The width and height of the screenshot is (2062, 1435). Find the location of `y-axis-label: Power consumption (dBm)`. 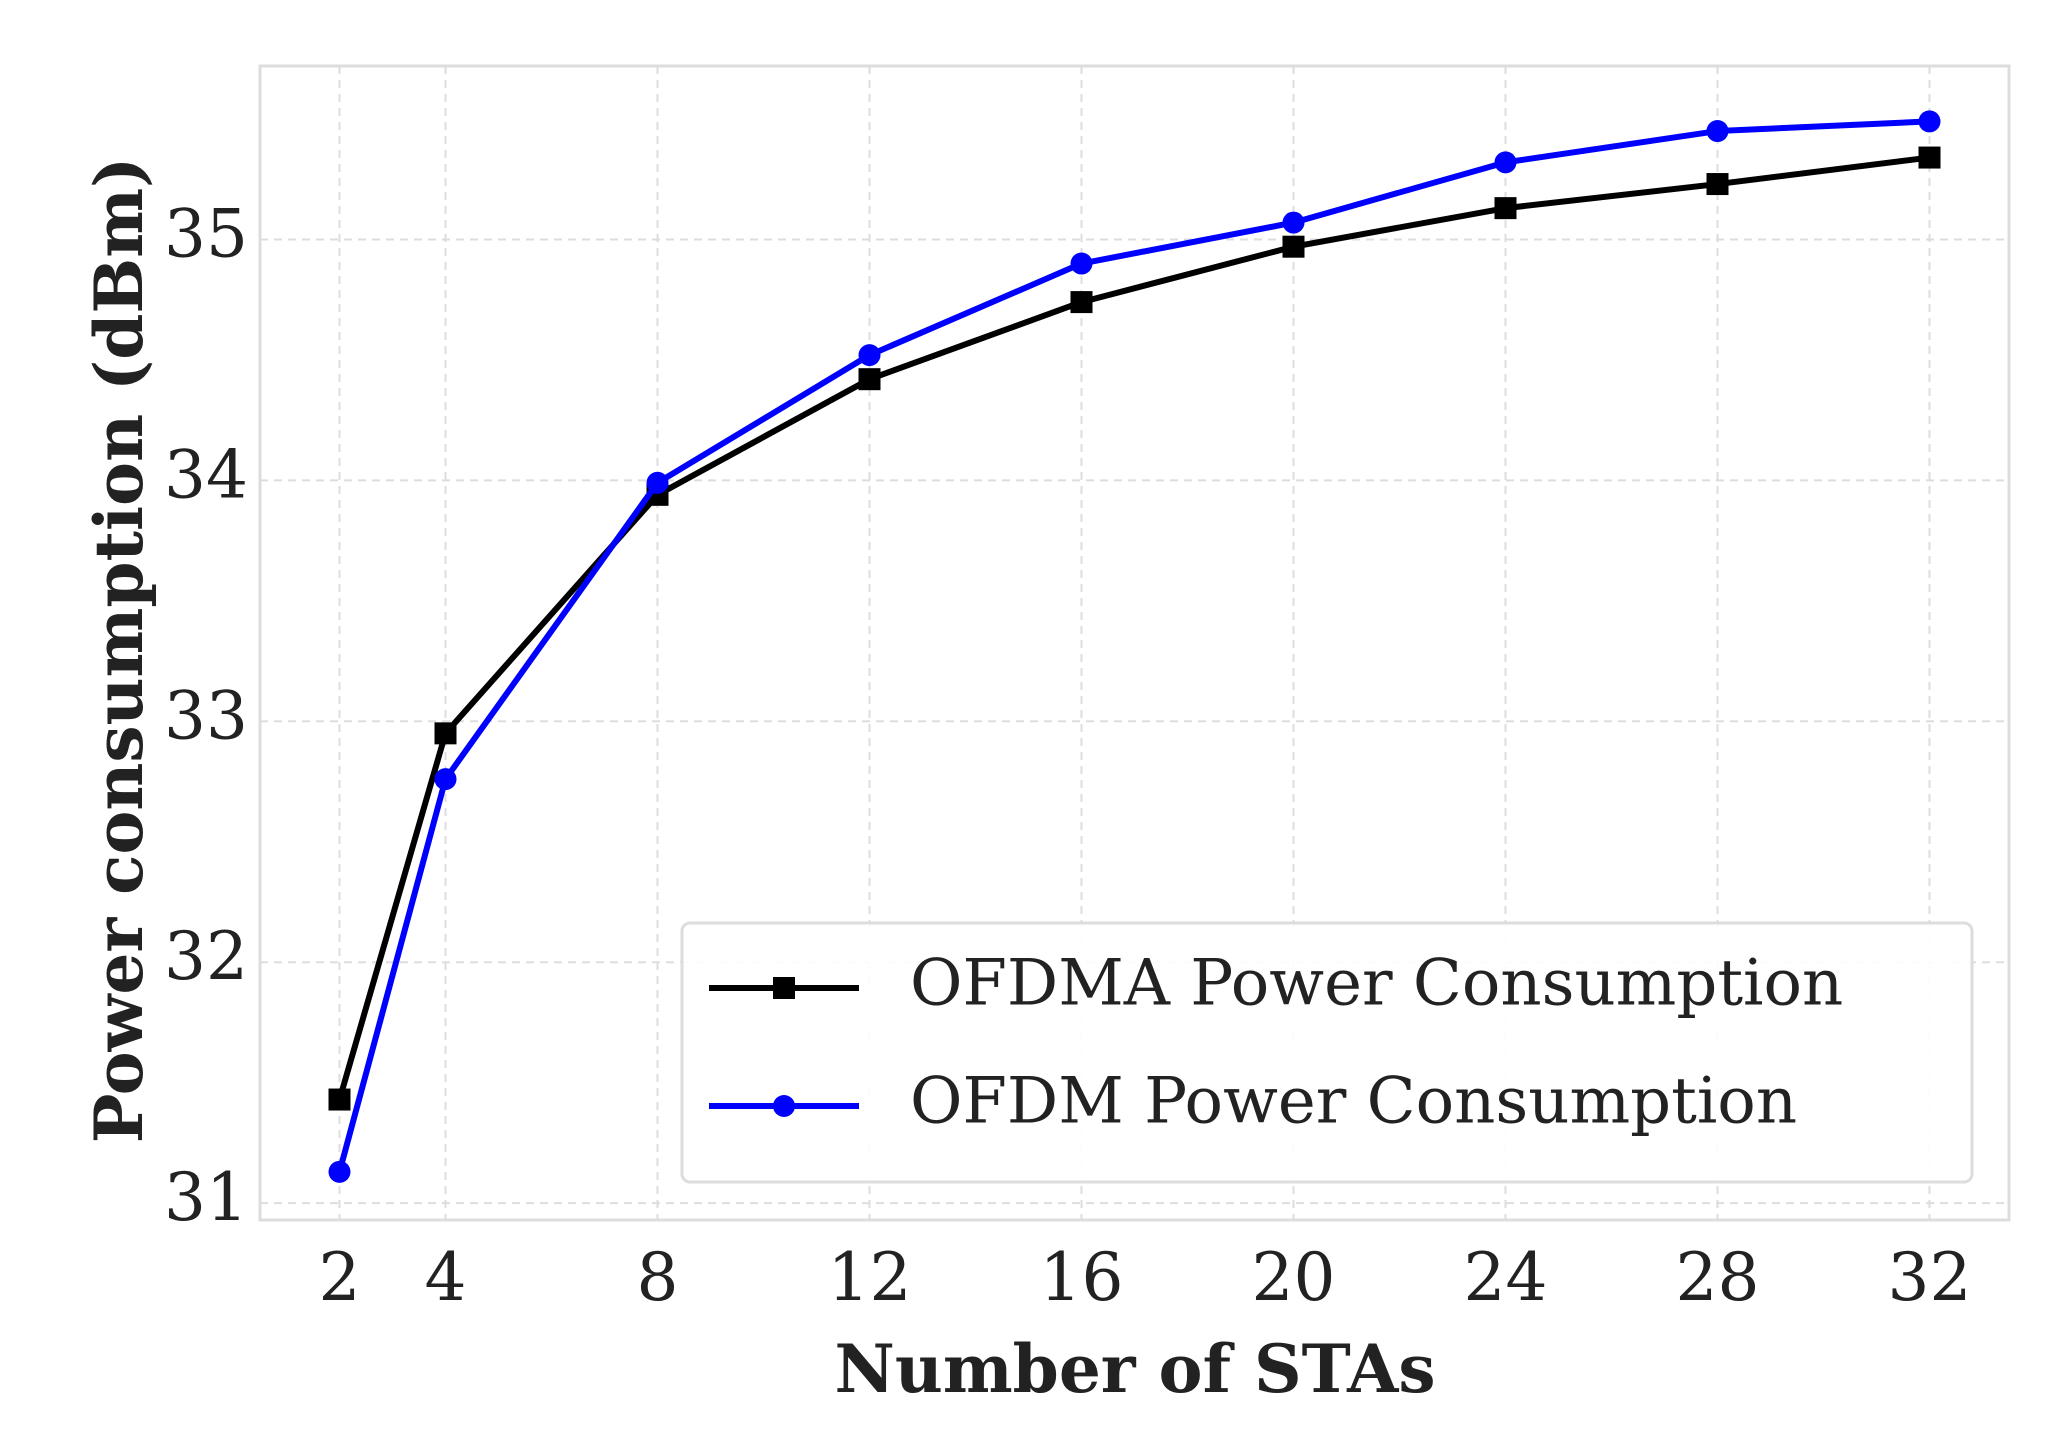

y-axis-label: Power consumption (dBm) is located at coordinates (119, 650).